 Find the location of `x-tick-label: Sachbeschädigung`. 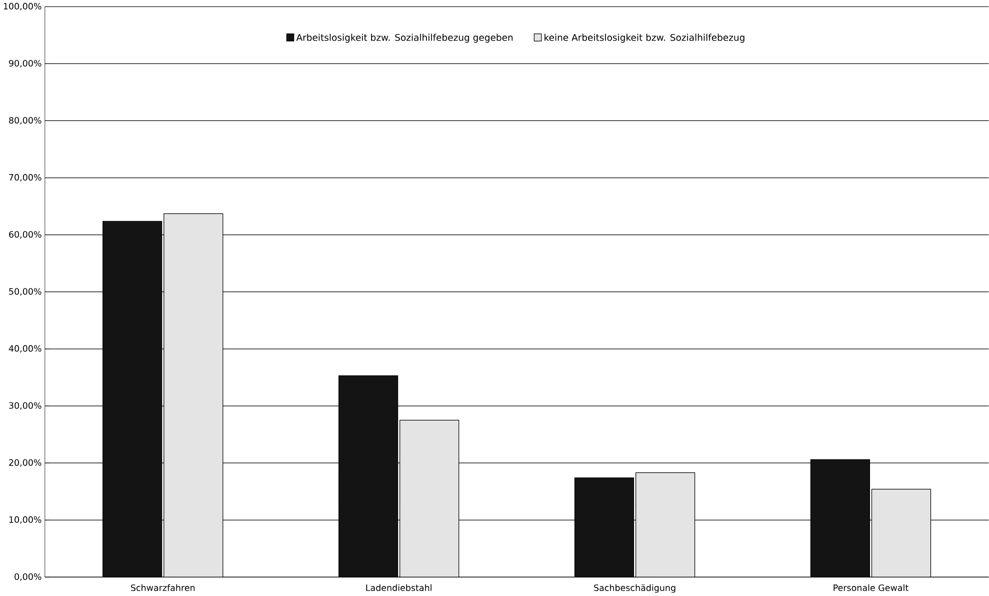

x-tick-label: Sachbeschädigung is located at coordinates (635, 588).